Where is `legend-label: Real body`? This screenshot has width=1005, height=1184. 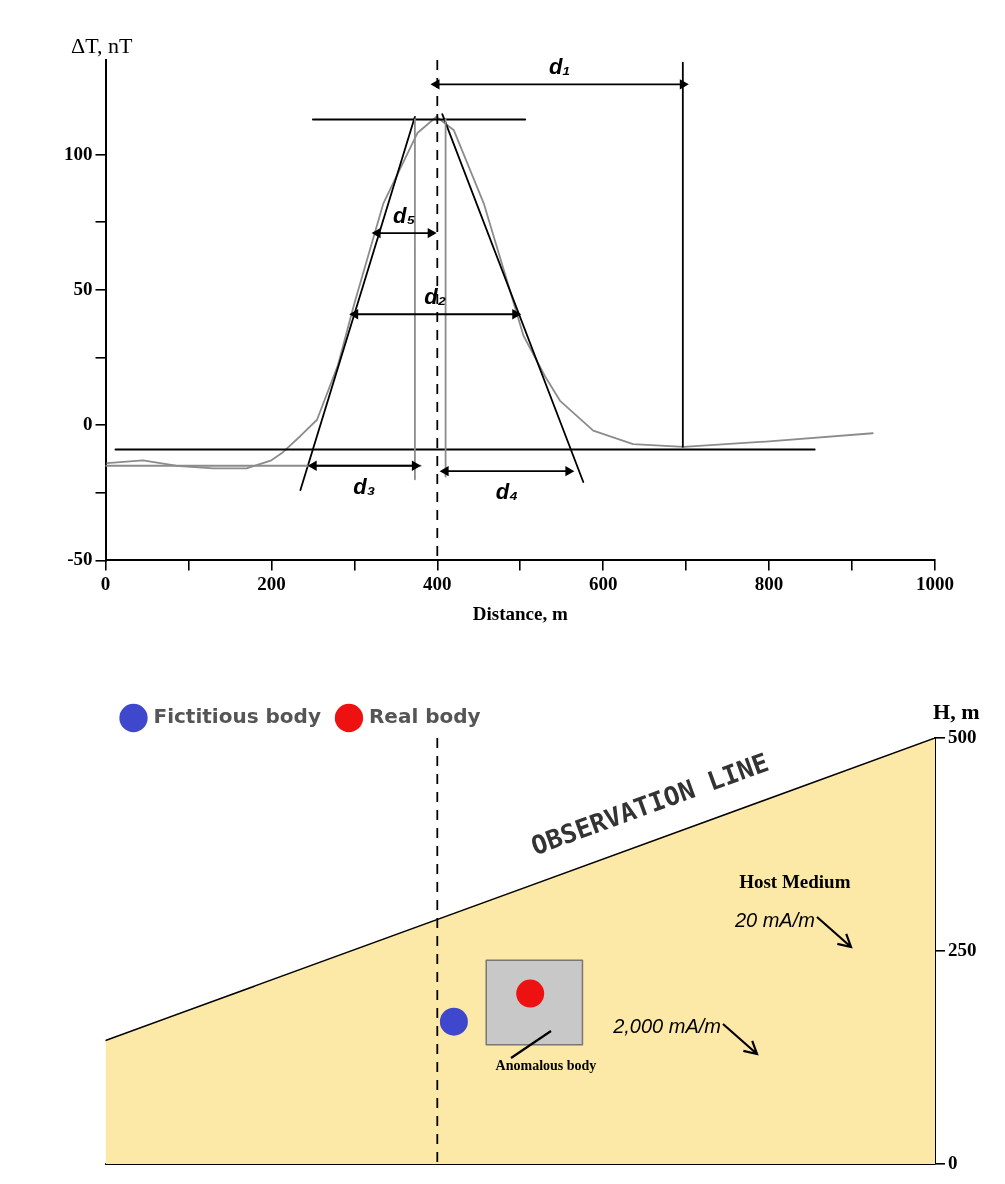
legend-label: Real body is located at coordinates (424, 716).